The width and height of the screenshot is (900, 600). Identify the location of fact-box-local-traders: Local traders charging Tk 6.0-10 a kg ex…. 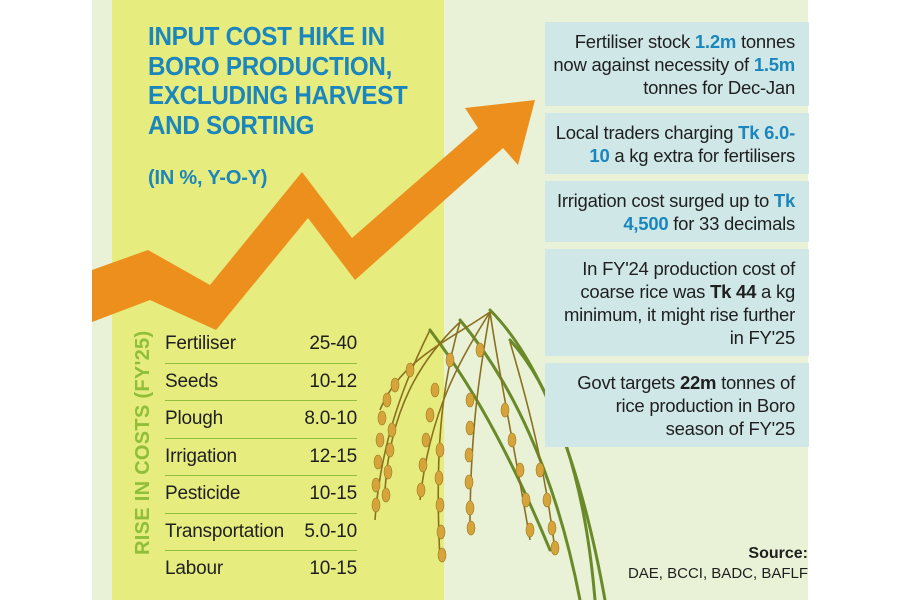
(677, 143).